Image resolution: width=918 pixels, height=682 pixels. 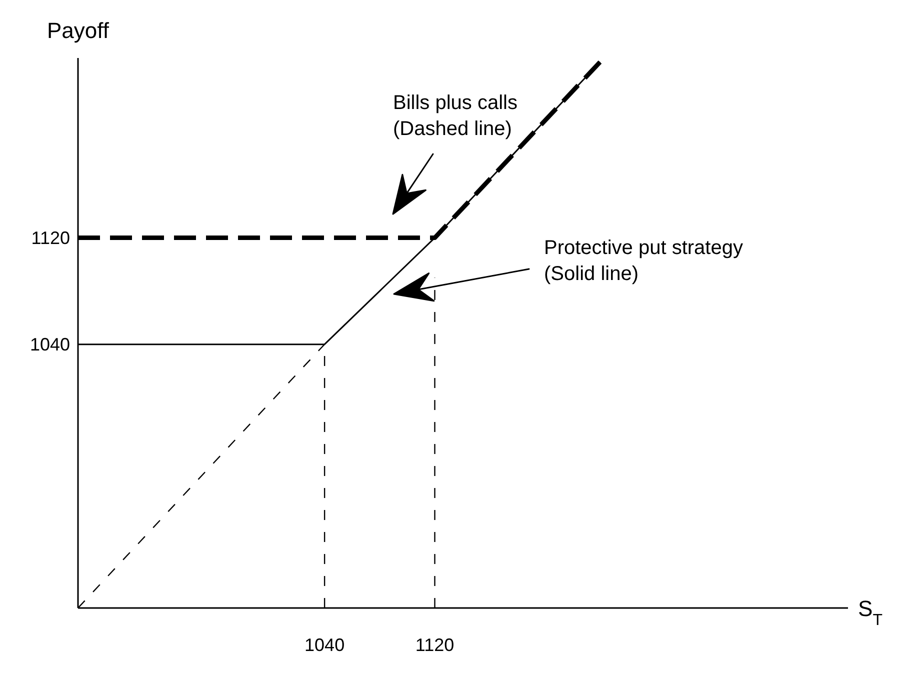 I want to click on annotation: Bills plus calls (Dashed line), so click(x=455, y=116).